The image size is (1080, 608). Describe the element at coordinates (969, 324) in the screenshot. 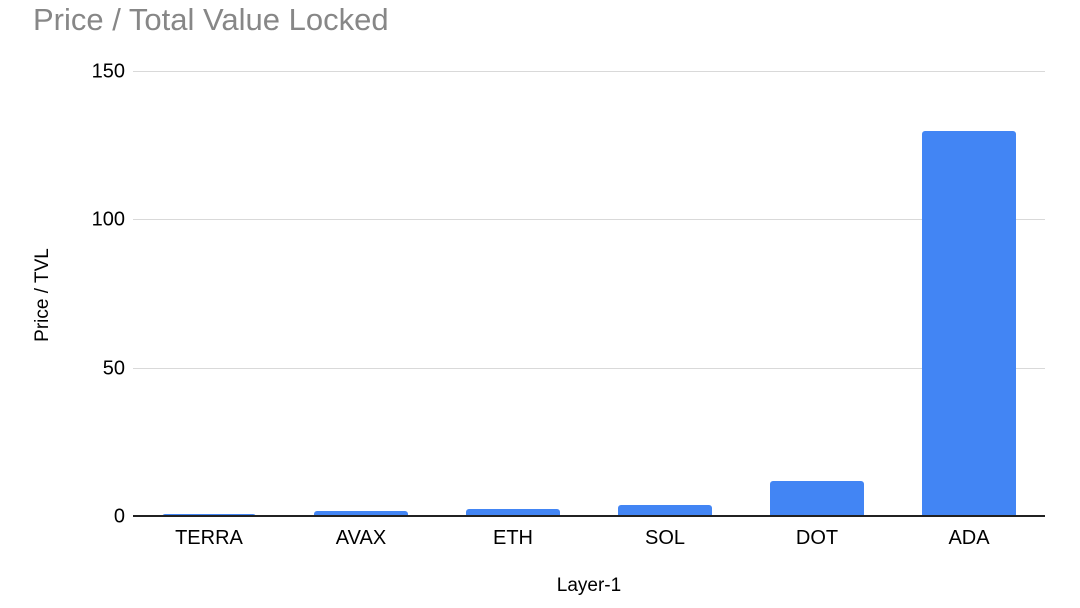

I see `bar-ada` at that location.